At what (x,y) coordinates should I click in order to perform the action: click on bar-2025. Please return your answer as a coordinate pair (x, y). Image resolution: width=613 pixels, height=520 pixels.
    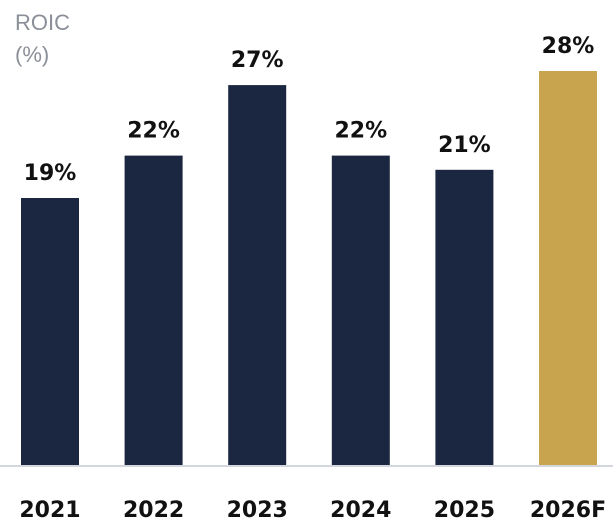
    Looking at the image, I should click on (464, 318).